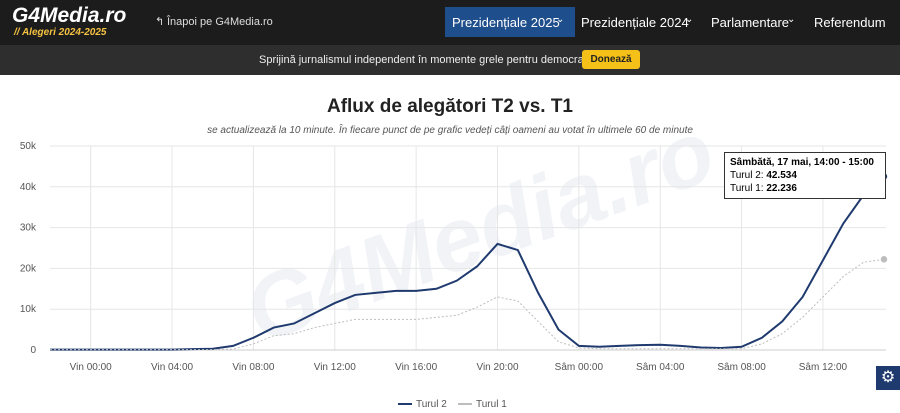 The width and height of the screenshot is (900, 413). Describe the element at coordinates (781, 188) in the screenshot. I see `tooltip-value: 22.236` at that location.